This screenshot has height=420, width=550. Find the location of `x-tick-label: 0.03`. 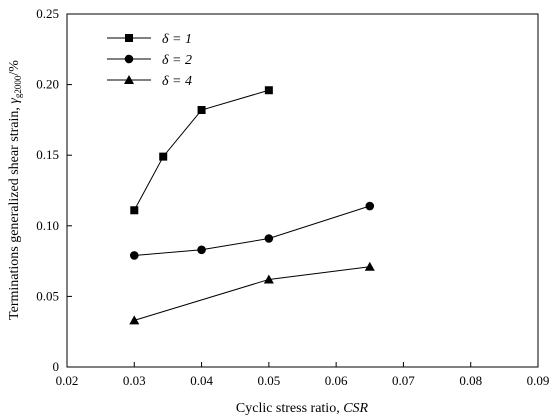

x-tick-label: 0.03 is located at coordinates (134, 380).